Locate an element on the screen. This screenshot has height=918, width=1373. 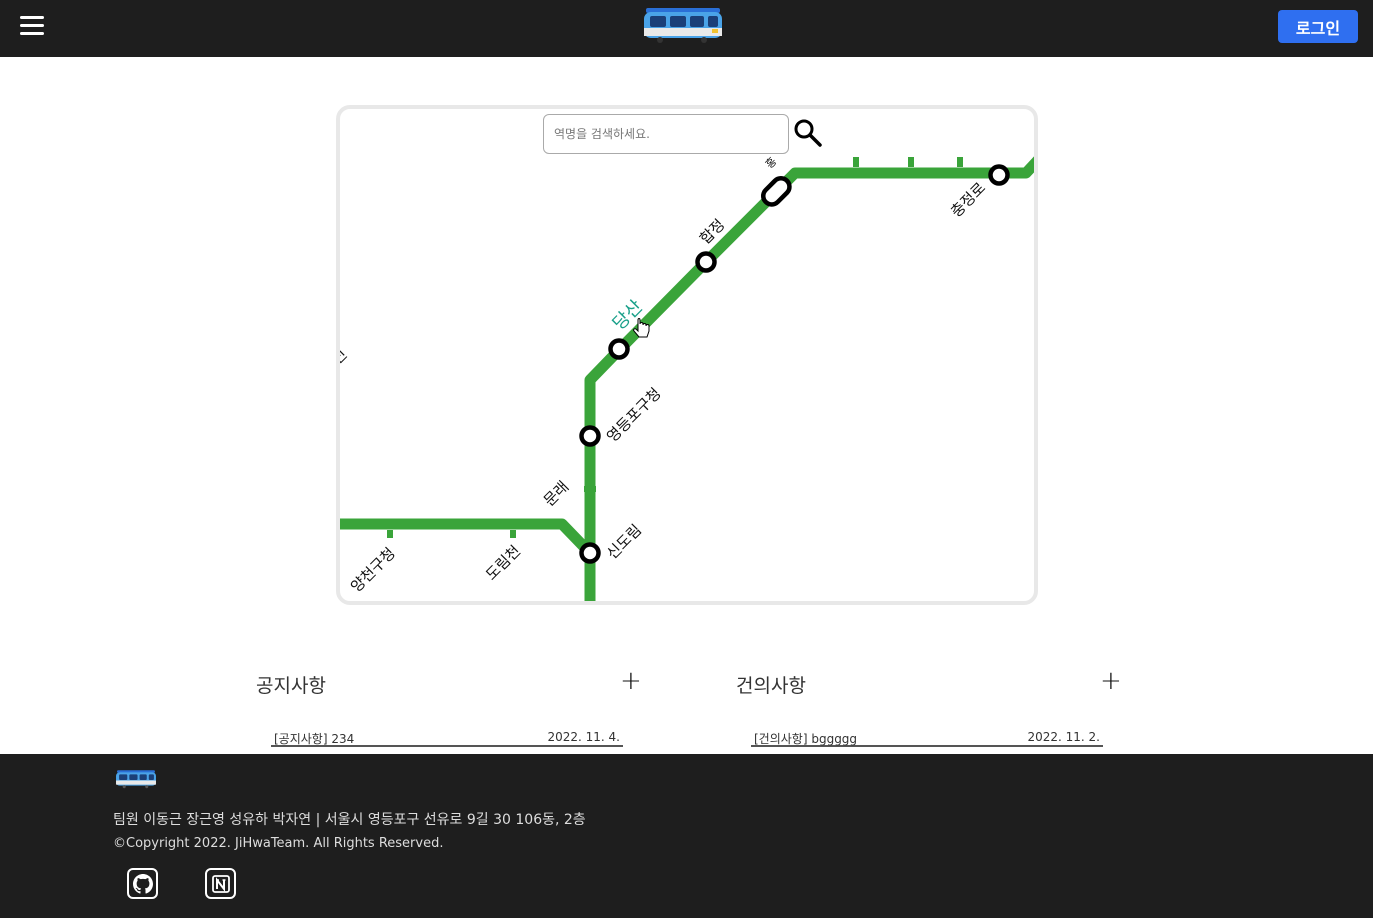
notion-icon is located at coordinates (220, 883).